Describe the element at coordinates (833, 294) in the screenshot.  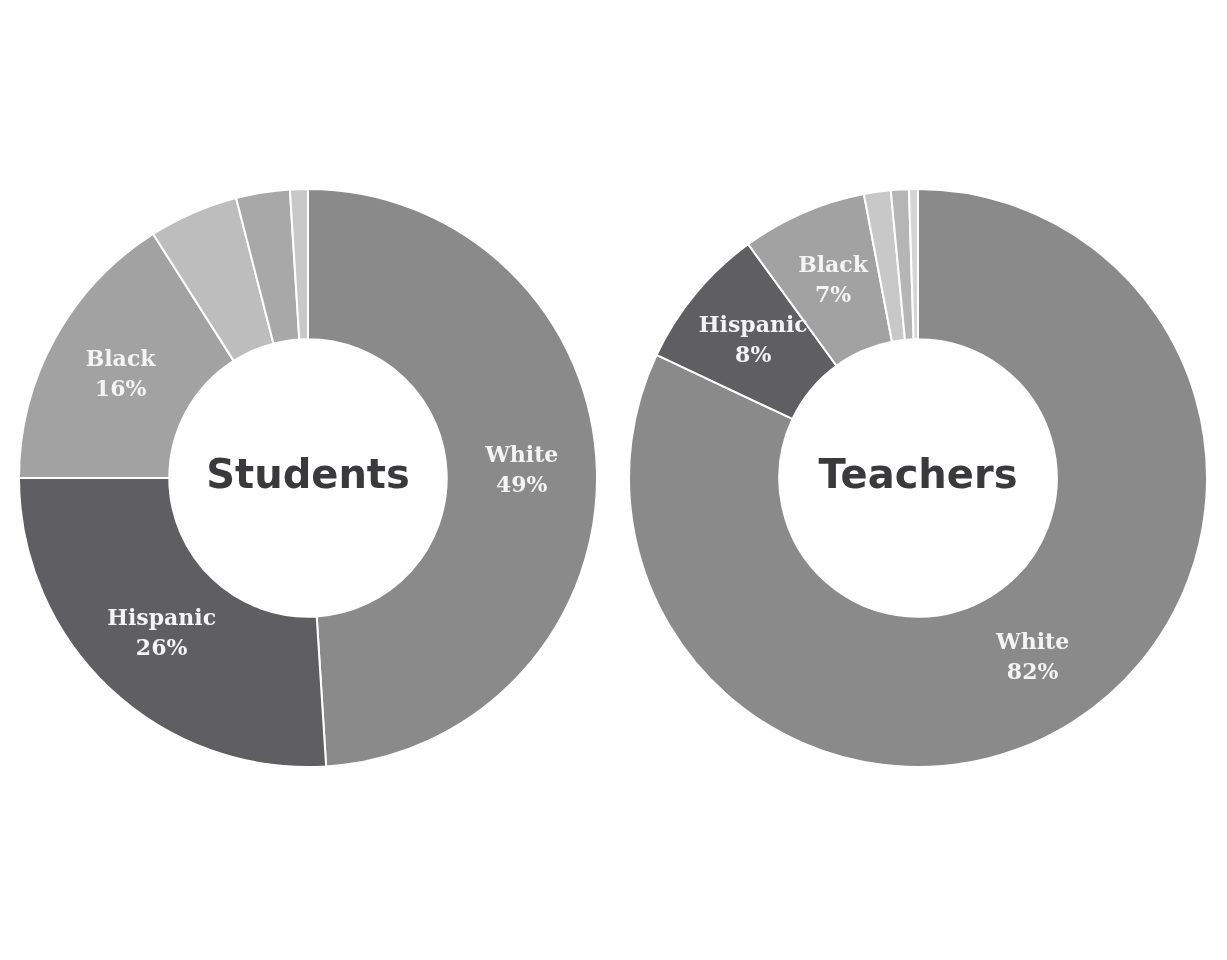
I see `data-label: 7%` at that location.